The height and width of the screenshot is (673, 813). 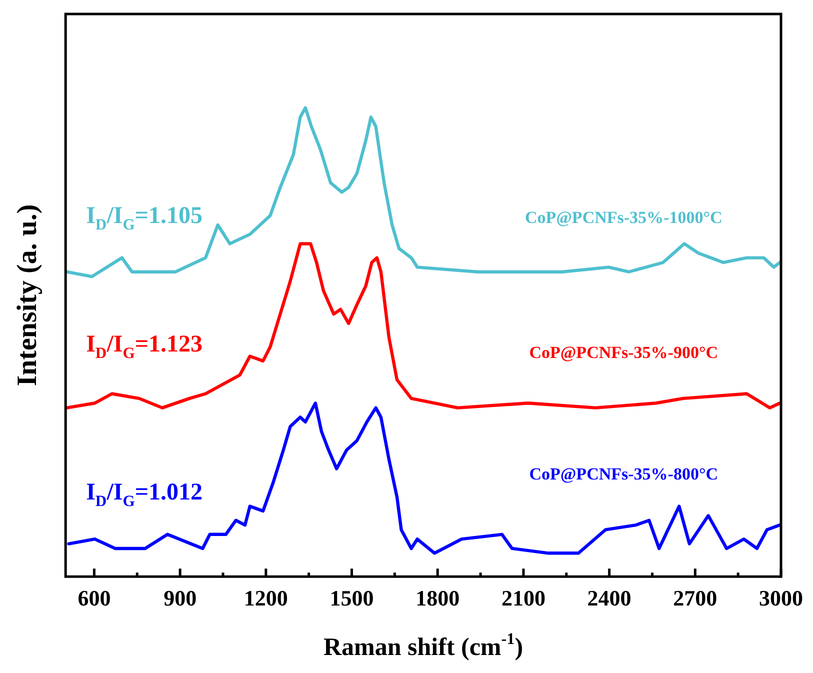 I want to click on y-axis-title: Intensity (a. u.), so click(x=28, y=295).